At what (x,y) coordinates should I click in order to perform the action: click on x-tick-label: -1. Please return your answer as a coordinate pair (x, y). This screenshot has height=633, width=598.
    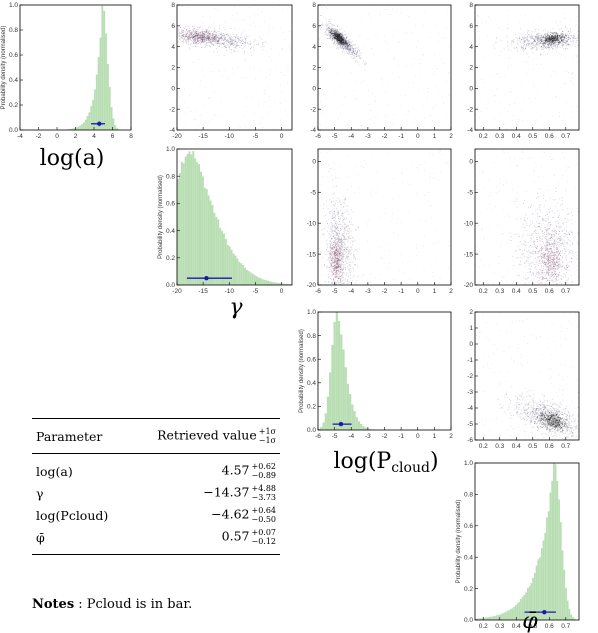
    Looking at the image, I should click on (401, 436).